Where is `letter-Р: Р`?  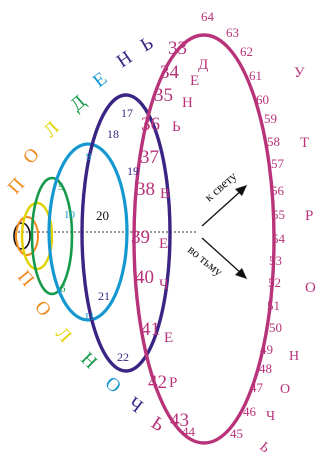 letter-Р: Р is located at coordinates (173, 383).